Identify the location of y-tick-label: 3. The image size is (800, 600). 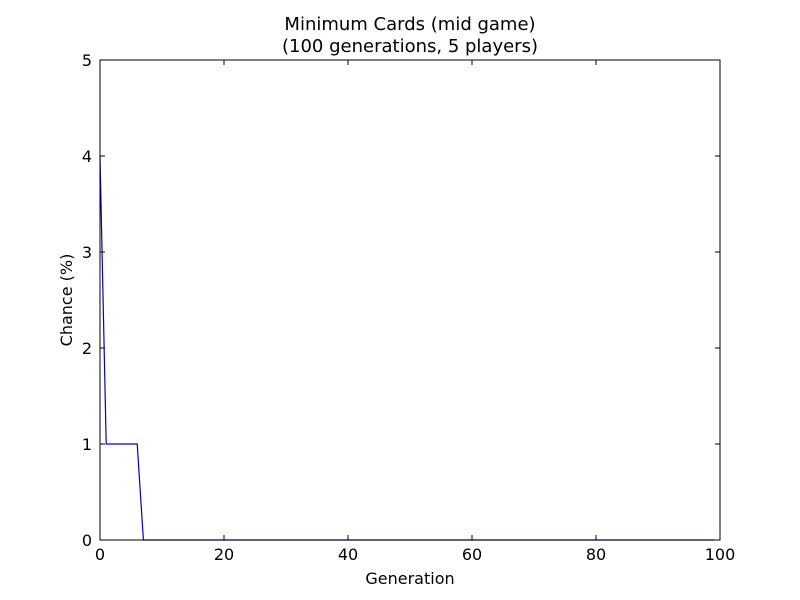
(87, 252).